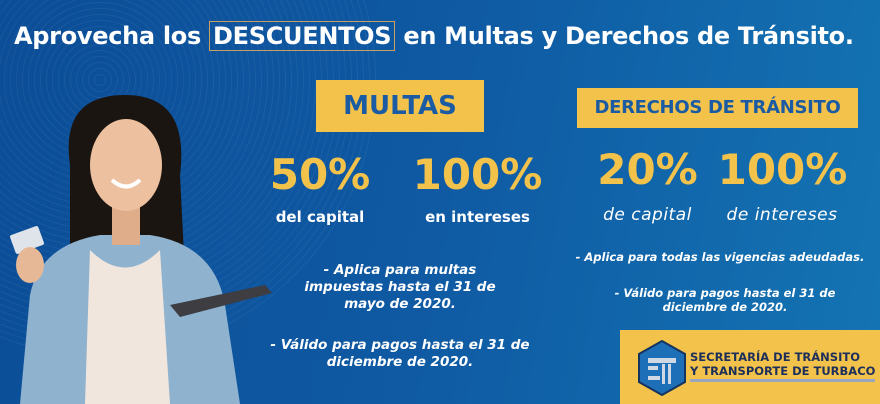  What do you see at coordinates (628, 36) in the screenshot?
I see `headline-end: en Multas y Derechos de Tránsito.` at bounding box center [628, 36].